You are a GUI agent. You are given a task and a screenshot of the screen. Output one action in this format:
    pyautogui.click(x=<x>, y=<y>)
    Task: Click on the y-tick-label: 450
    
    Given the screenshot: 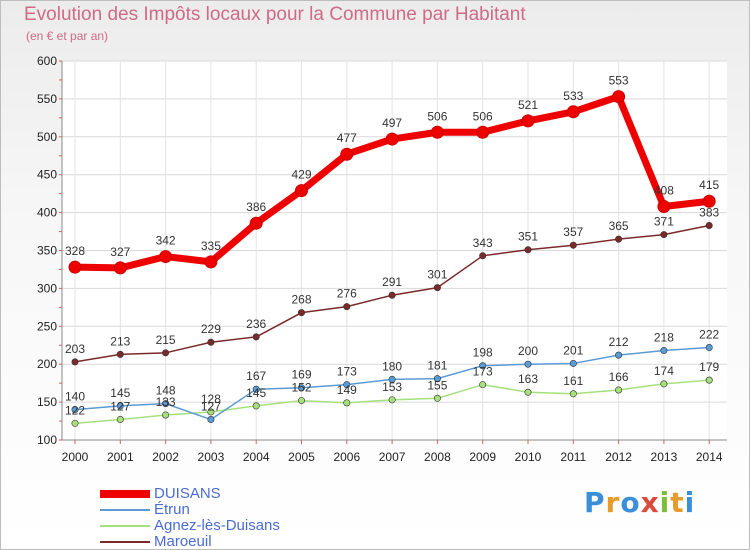 What is the action you would take?
    pyautogui.click(x=47, y=175)
    